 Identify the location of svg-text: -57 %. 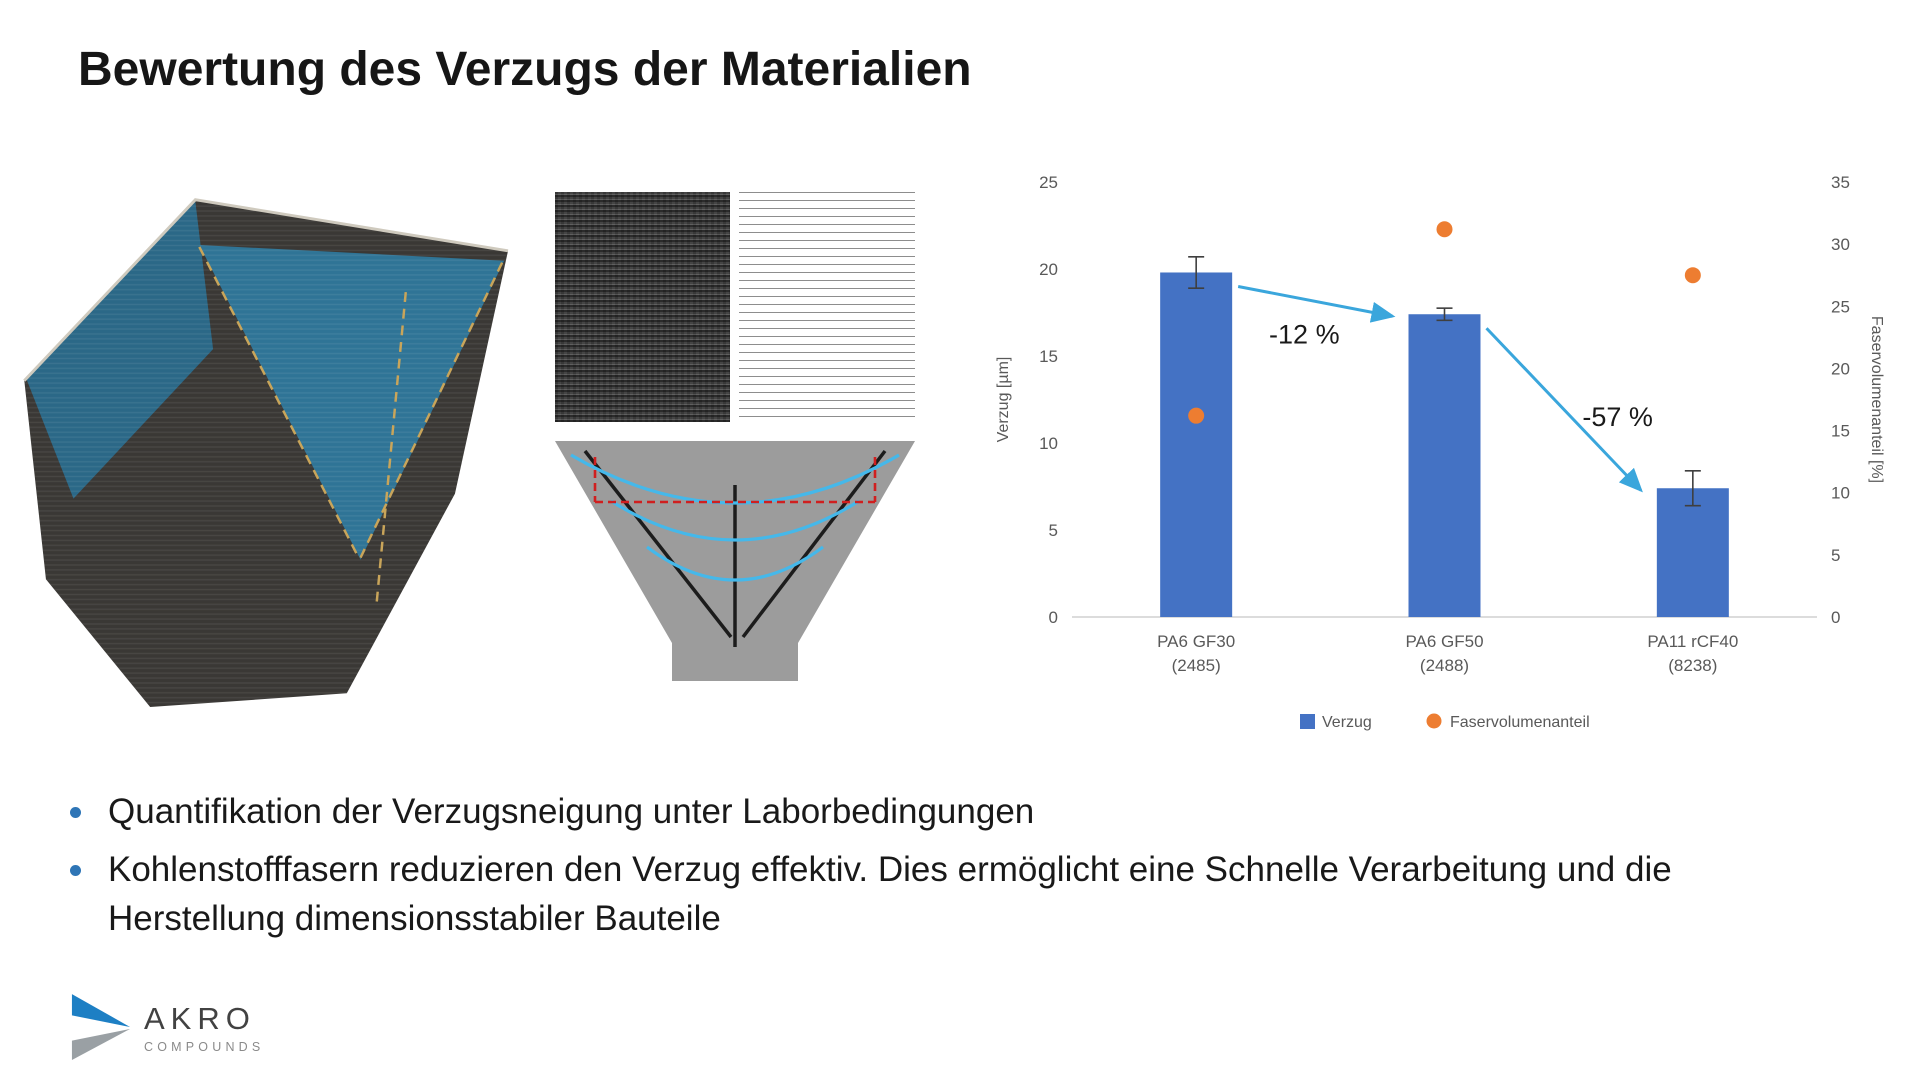
(1617, 417).